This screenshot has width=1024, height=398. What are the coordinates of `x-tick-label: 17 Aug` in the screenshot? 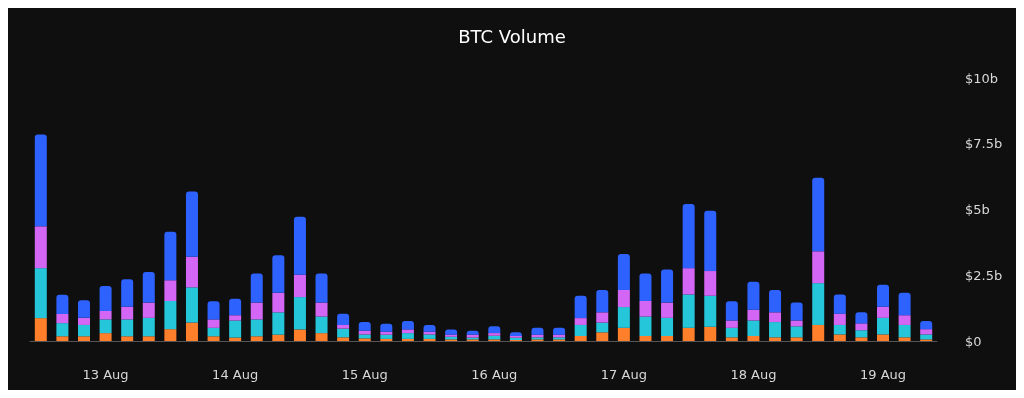 It's located at (623, 374).